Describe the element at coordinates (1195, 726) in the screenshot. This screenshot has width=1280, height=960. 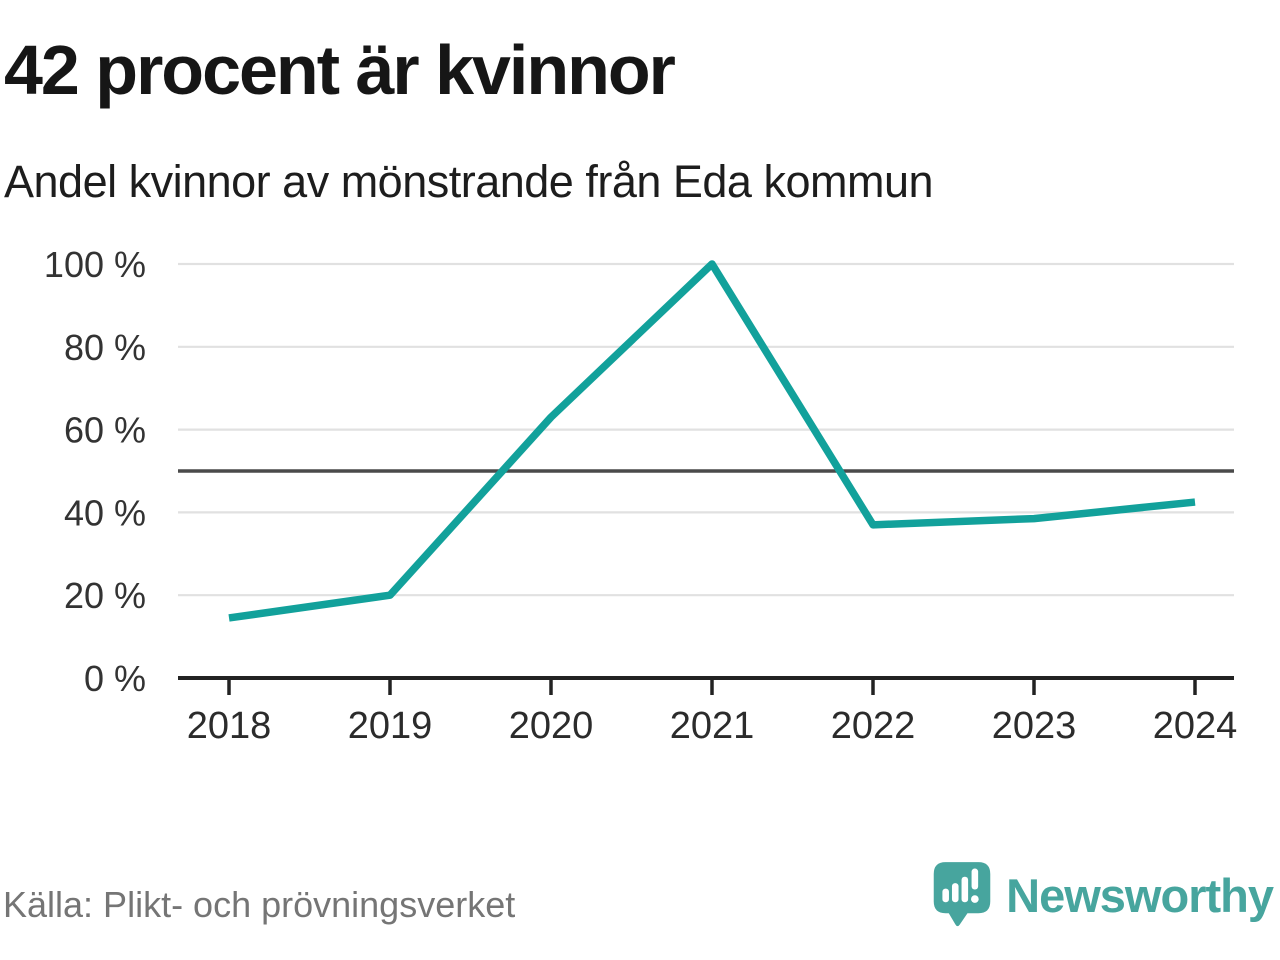
I see `x-axis-label: 2024` at that location.